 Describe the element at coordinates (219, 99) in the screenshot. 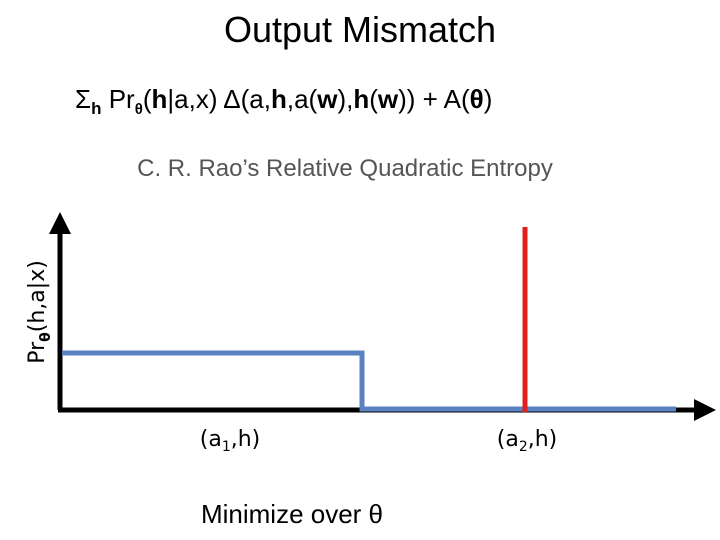

I see `formula-part: |a,x) Δ(a,` at that location.